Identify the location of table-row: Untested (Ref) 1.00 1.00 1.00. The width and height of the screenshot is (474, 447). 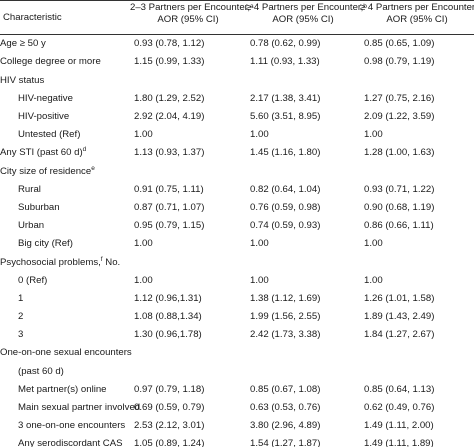
(237, 135).